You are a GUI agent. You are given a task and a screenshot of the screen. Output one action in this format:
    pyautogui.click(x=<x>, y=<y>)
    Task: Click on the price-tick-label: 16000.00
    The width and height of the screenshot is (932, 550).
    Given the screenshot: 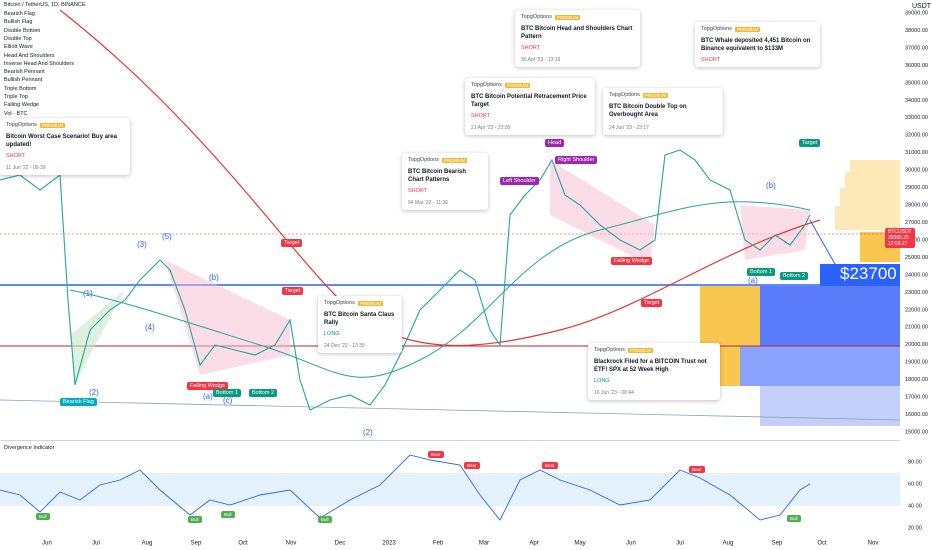 What is the action you would take?
    pyautogui.click(x=916, y=415)
    